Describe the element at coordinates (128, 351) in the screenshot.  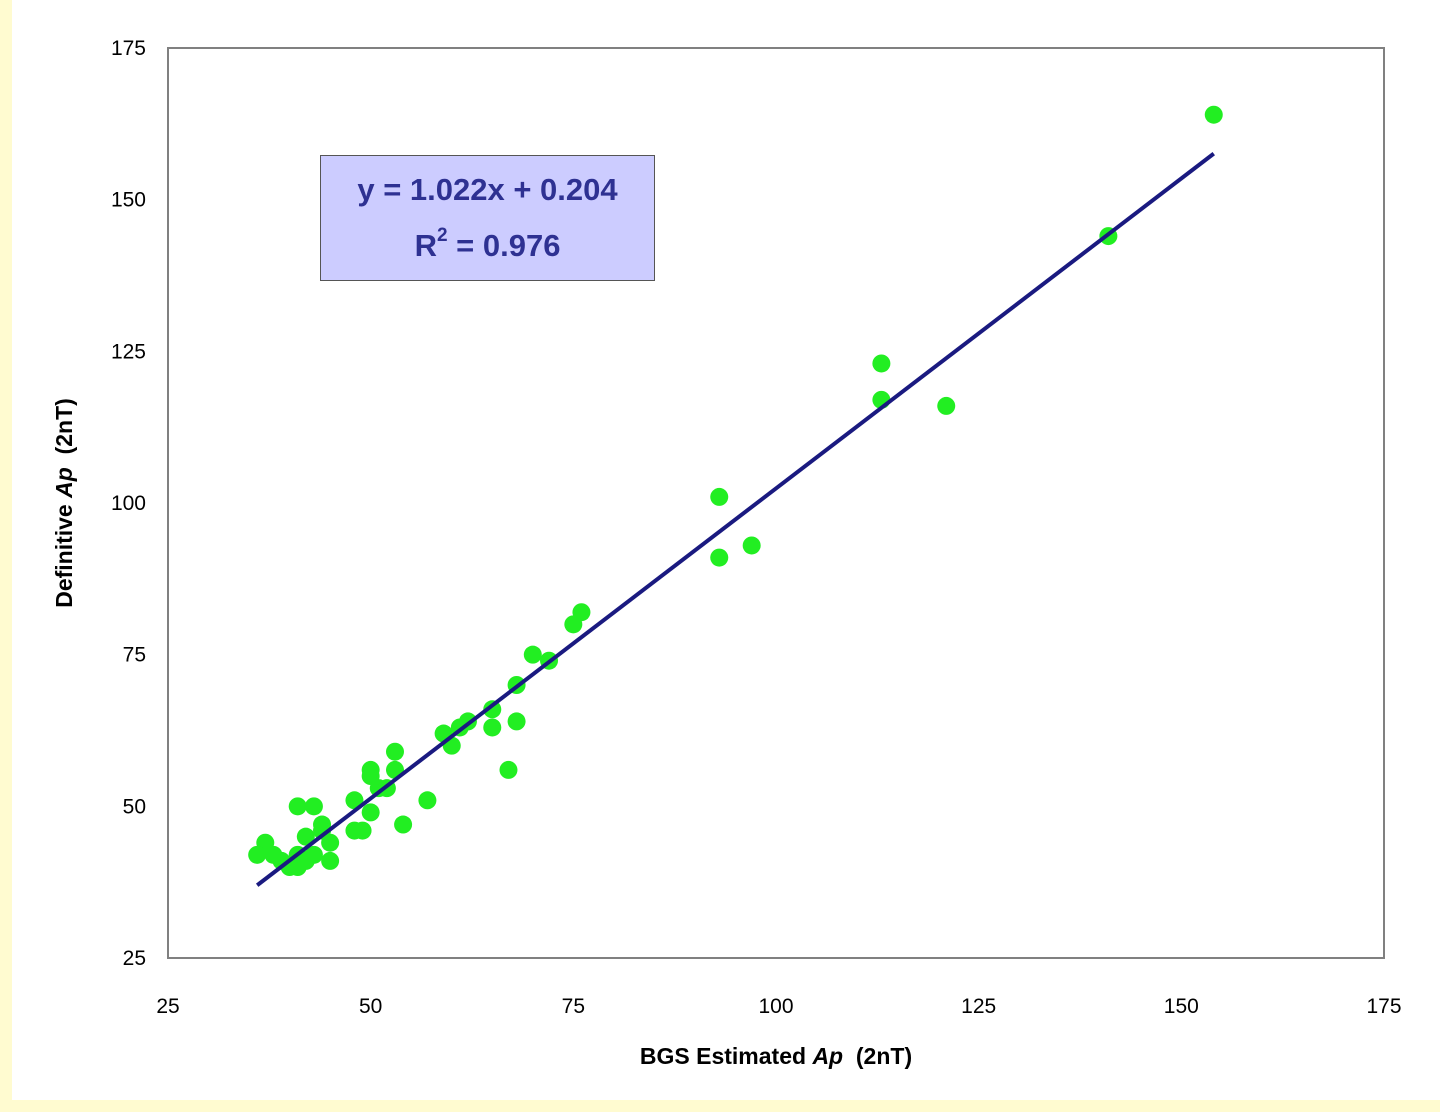
I see `y-tick-label: 125` at that location.